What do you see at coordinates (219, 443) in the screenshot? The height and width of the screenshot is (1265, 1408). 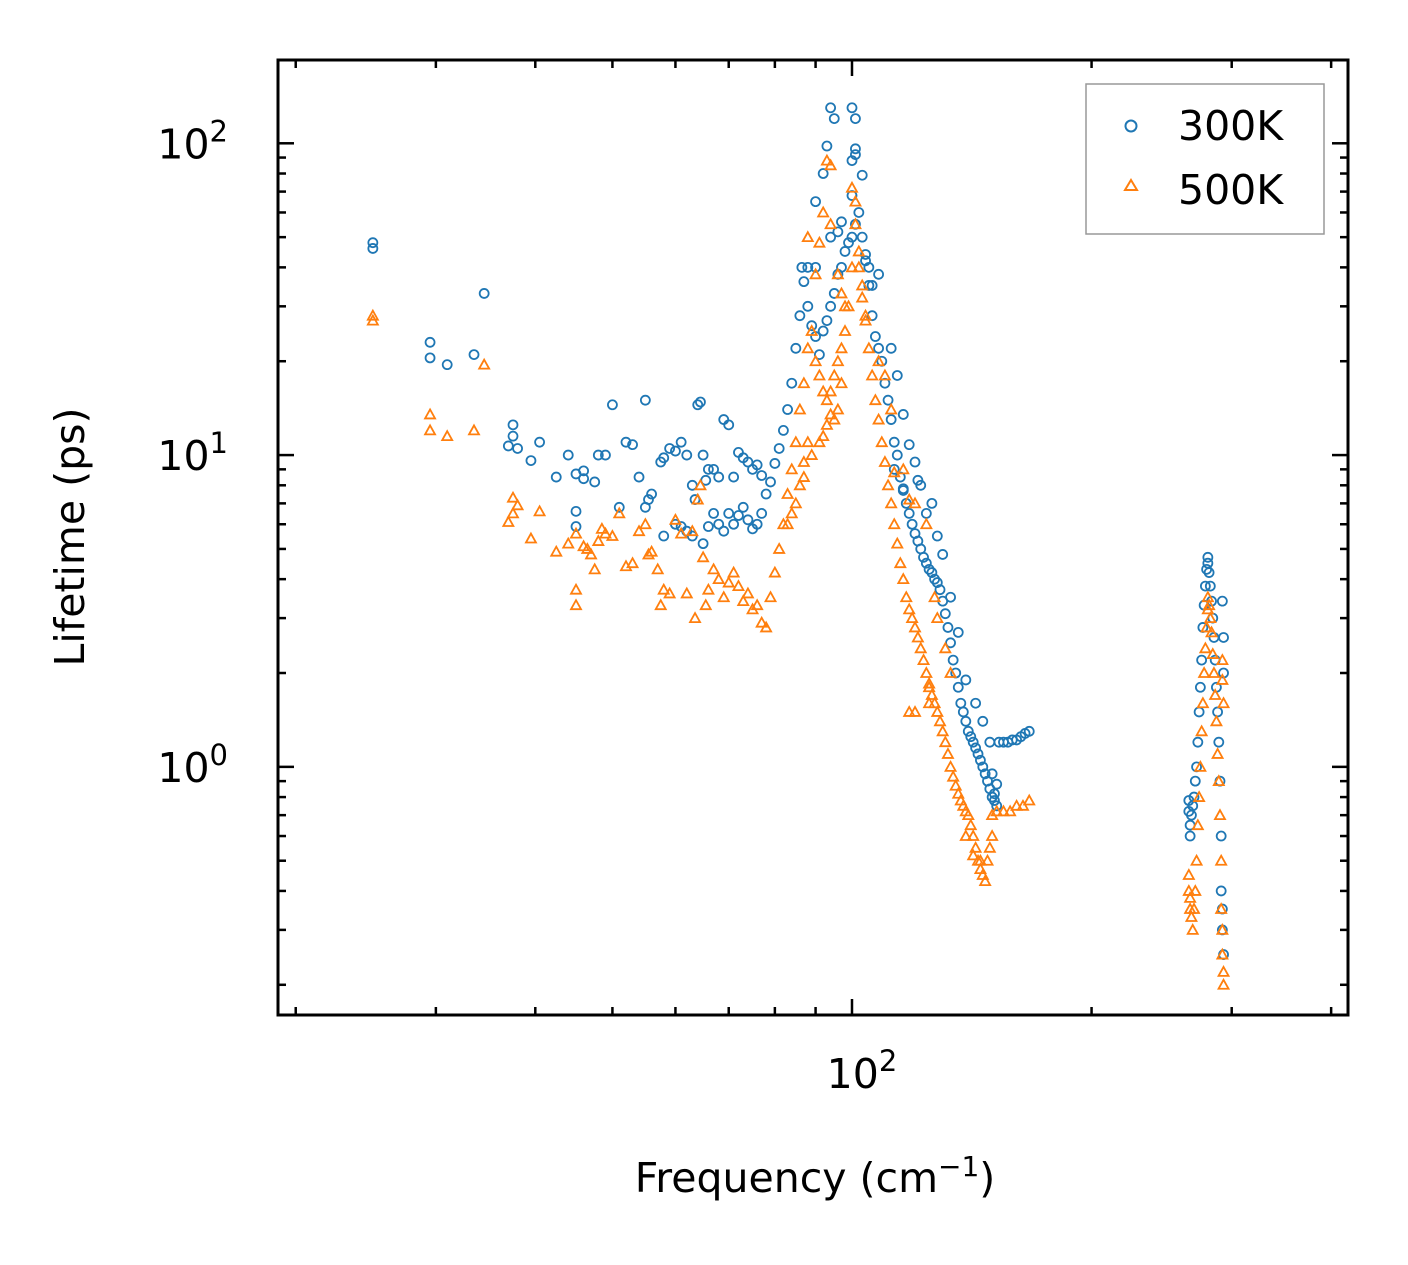 I see `y-tick-label-exp: 1` at bounding box center [219, 443].